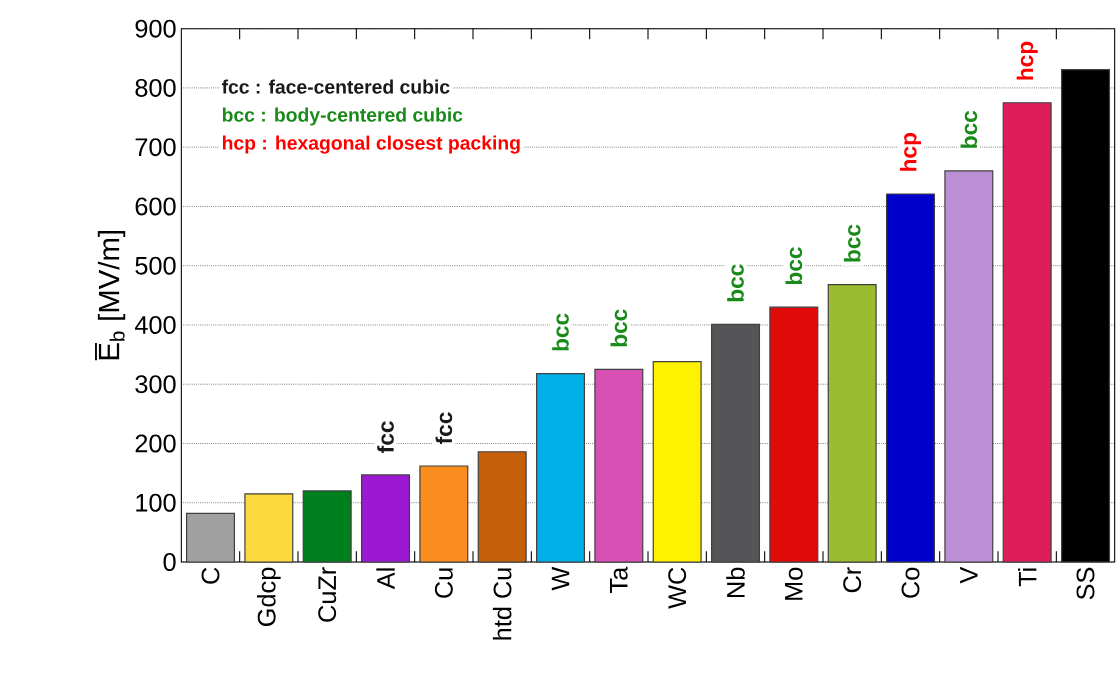 The image size is (1120, 684). Describe the element at coordinates (385, 579) in the screenshot. I see `x-tick-label: Al` at that location.